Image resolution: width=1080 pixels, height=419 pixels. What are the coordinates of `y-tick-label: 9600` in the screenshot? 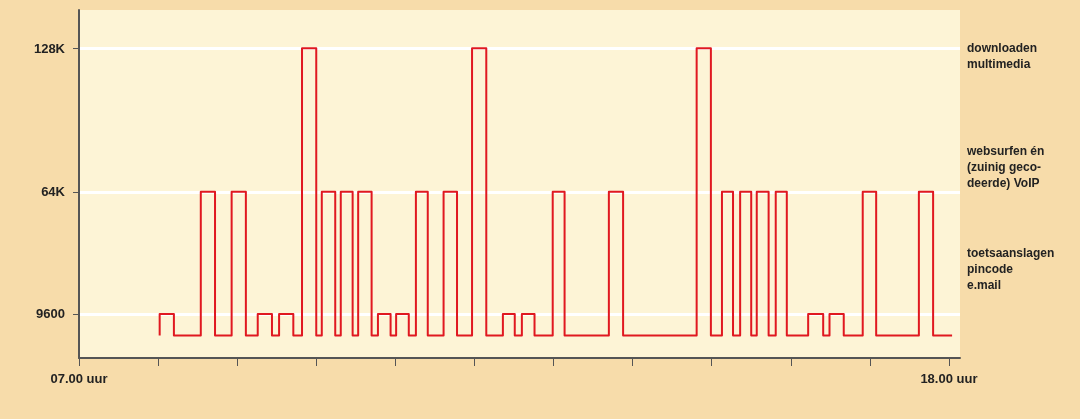 It's located at (50, 314).